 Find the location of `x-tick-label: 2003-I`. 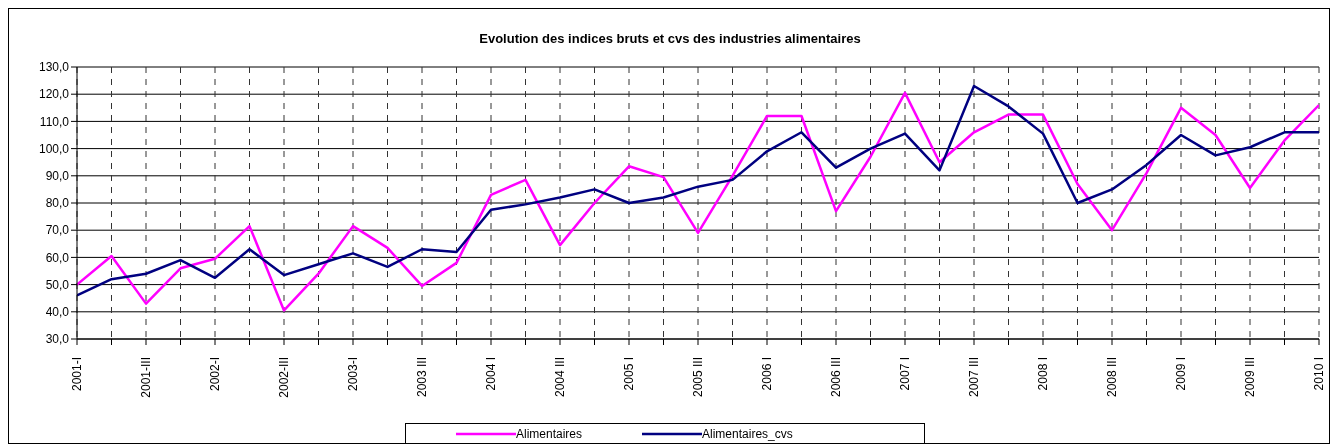

x-tick-label: 2003-I is located at coordinates (353, 374).